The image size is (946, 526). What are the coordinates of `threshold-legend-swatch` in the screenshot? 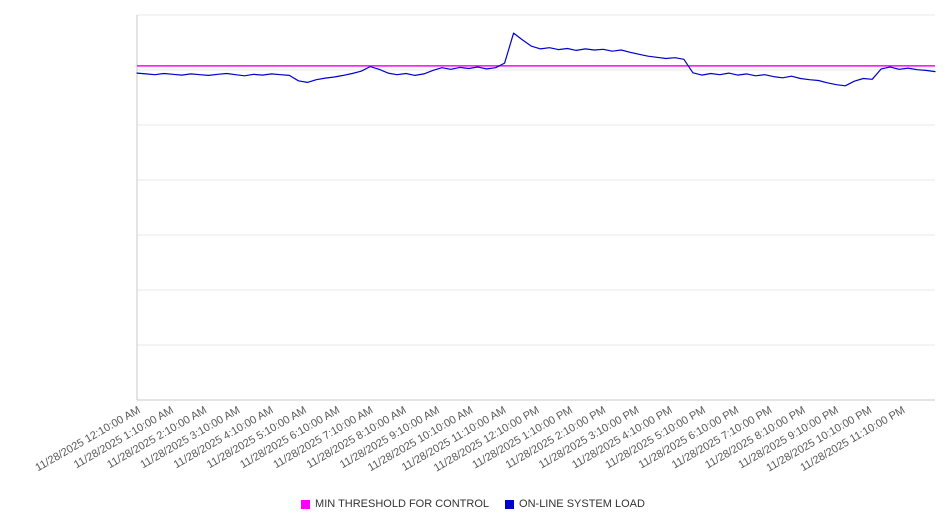 It's located at (306, 504).